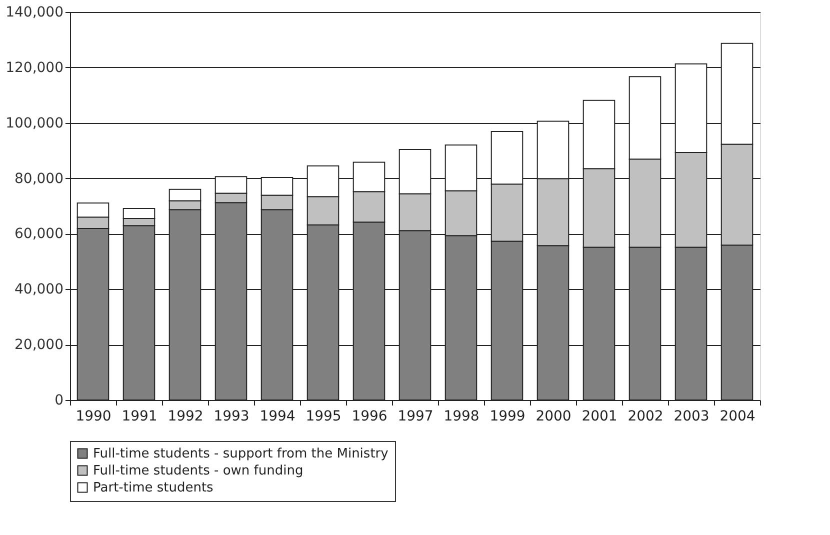 The height and width of the screenshot is (535, 830). What do you see at coordinates (278, 416) in the screenshot?
I see `x-tick-label: 1994` at bounding box center [278, 416].